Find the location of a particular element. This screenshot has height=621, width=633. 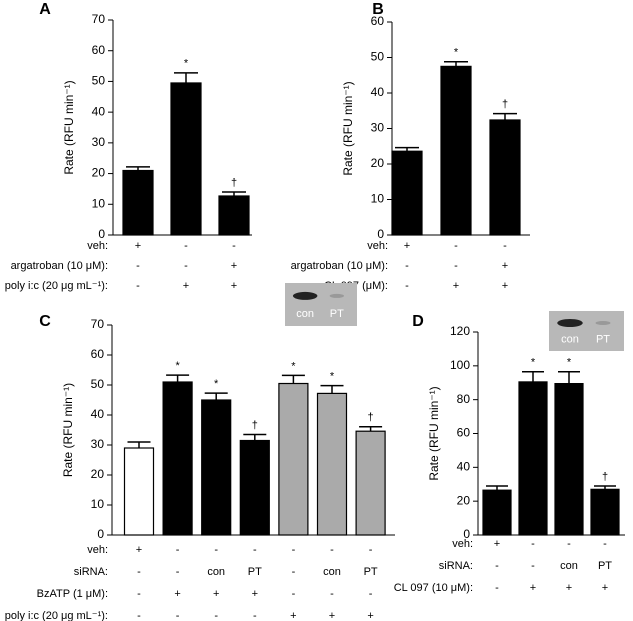

condition-label: poly i:c (20 μg mL⁻¹): is located at coordinates (56, 615).